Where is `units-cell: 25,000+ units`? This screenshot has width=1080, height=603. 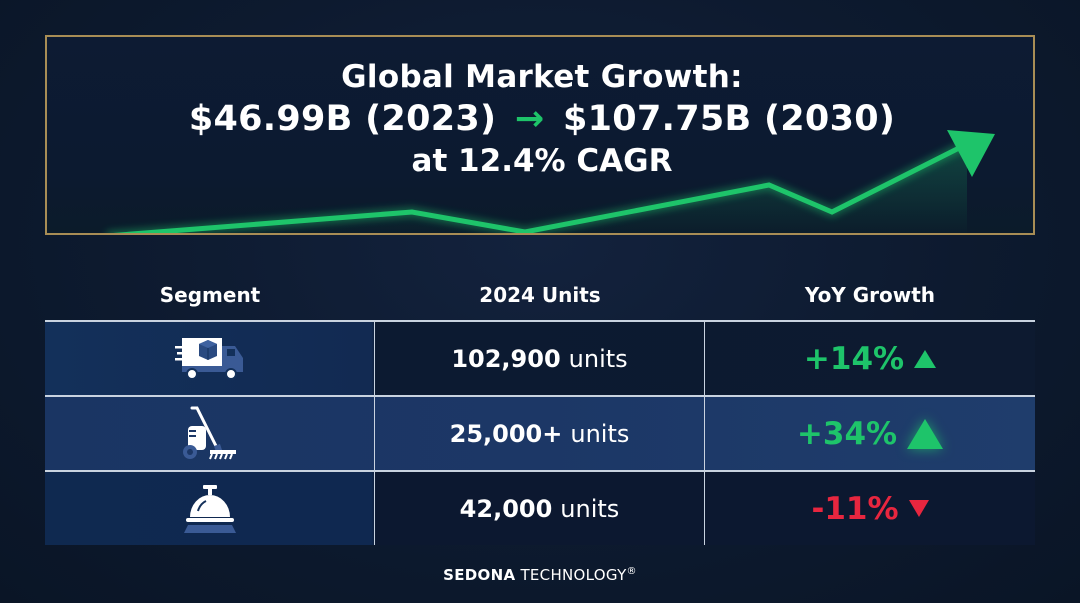
units-cell: 25,000+ units is located at coordinates (540, 433).